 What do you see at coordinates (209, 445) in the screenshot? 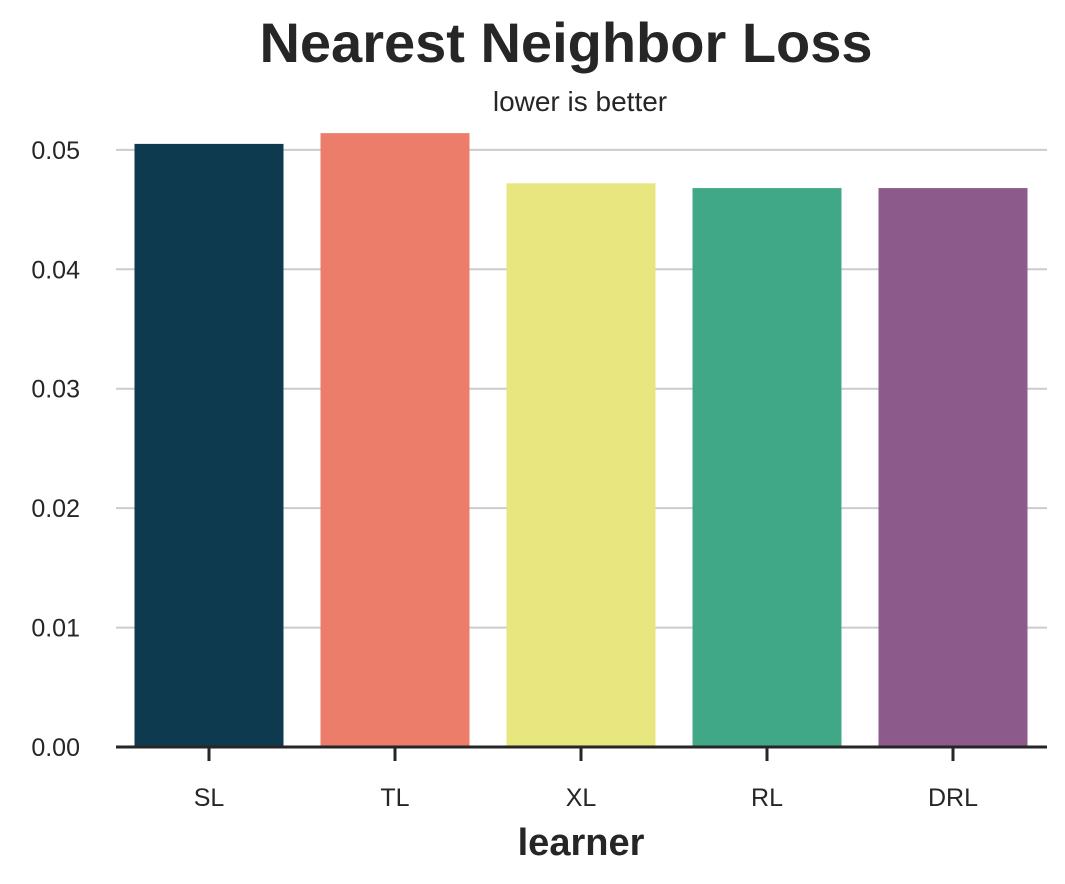
I see `bar-sl` at bounding box center [209, 445].